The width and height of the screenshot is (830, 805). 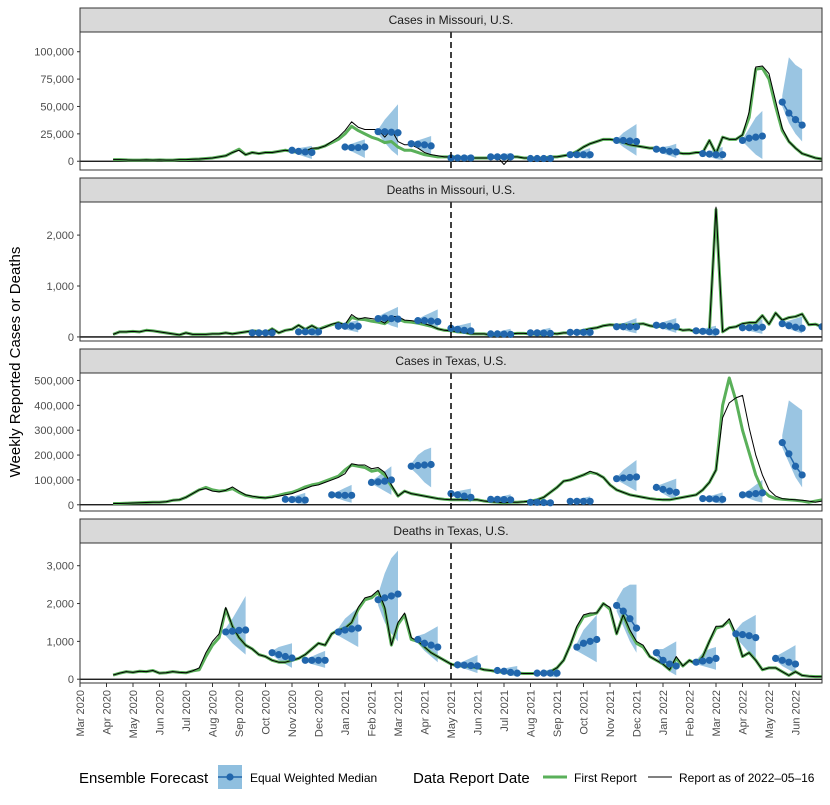 I want to click on x-tick-label: May 2021, so click(x=452, y=714).